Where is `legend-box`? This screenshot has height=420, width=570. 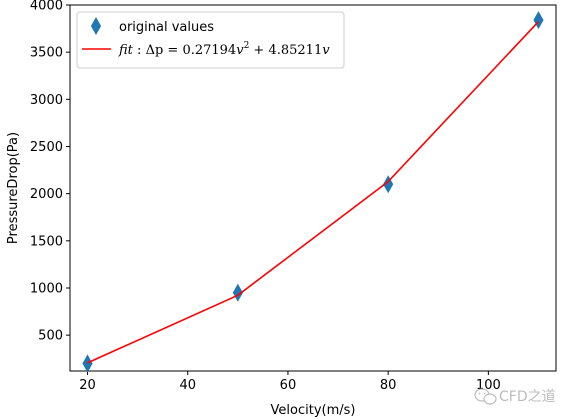 legend-box is located at coordinates (210, 40).